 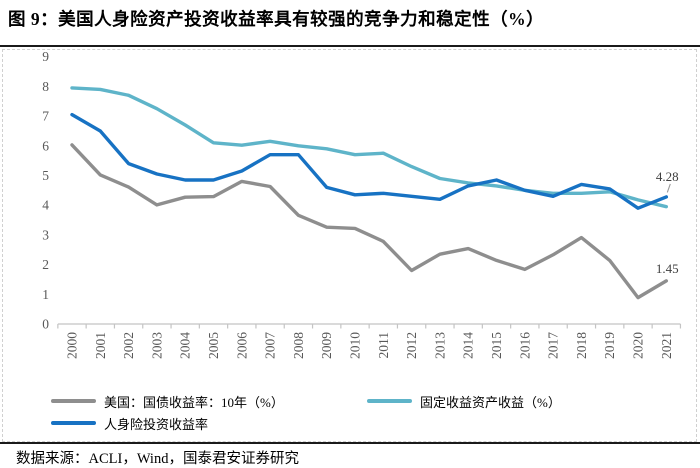 What do you see at coordinates (241, 345) in the screenshot?
I see `x-axis-year-label: 2006` at bounding box center [241, 345].